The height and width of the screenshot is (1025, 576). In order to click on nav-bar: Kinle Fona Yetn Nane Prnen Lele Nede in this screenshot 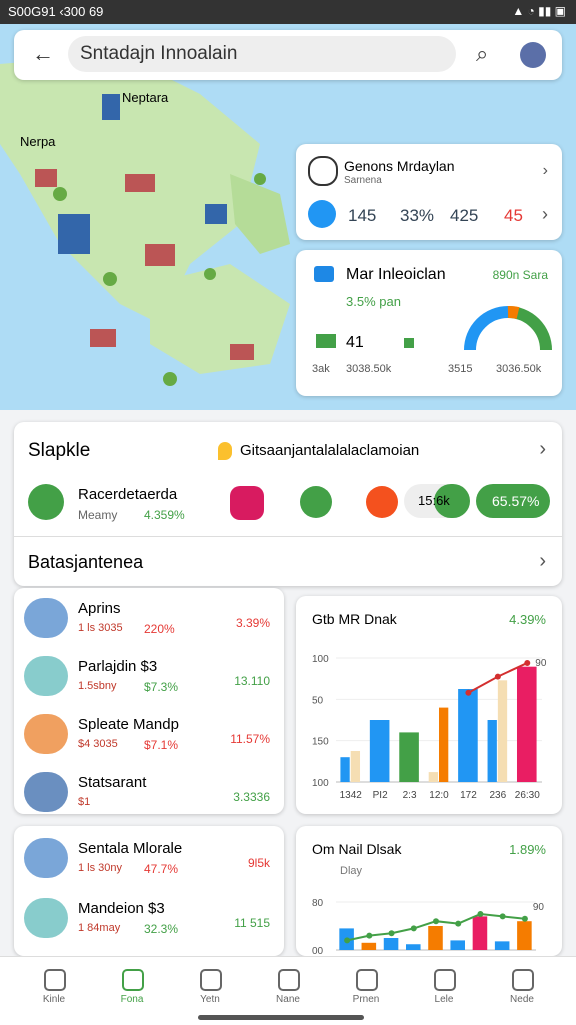, I will do `click(288, 990)`.